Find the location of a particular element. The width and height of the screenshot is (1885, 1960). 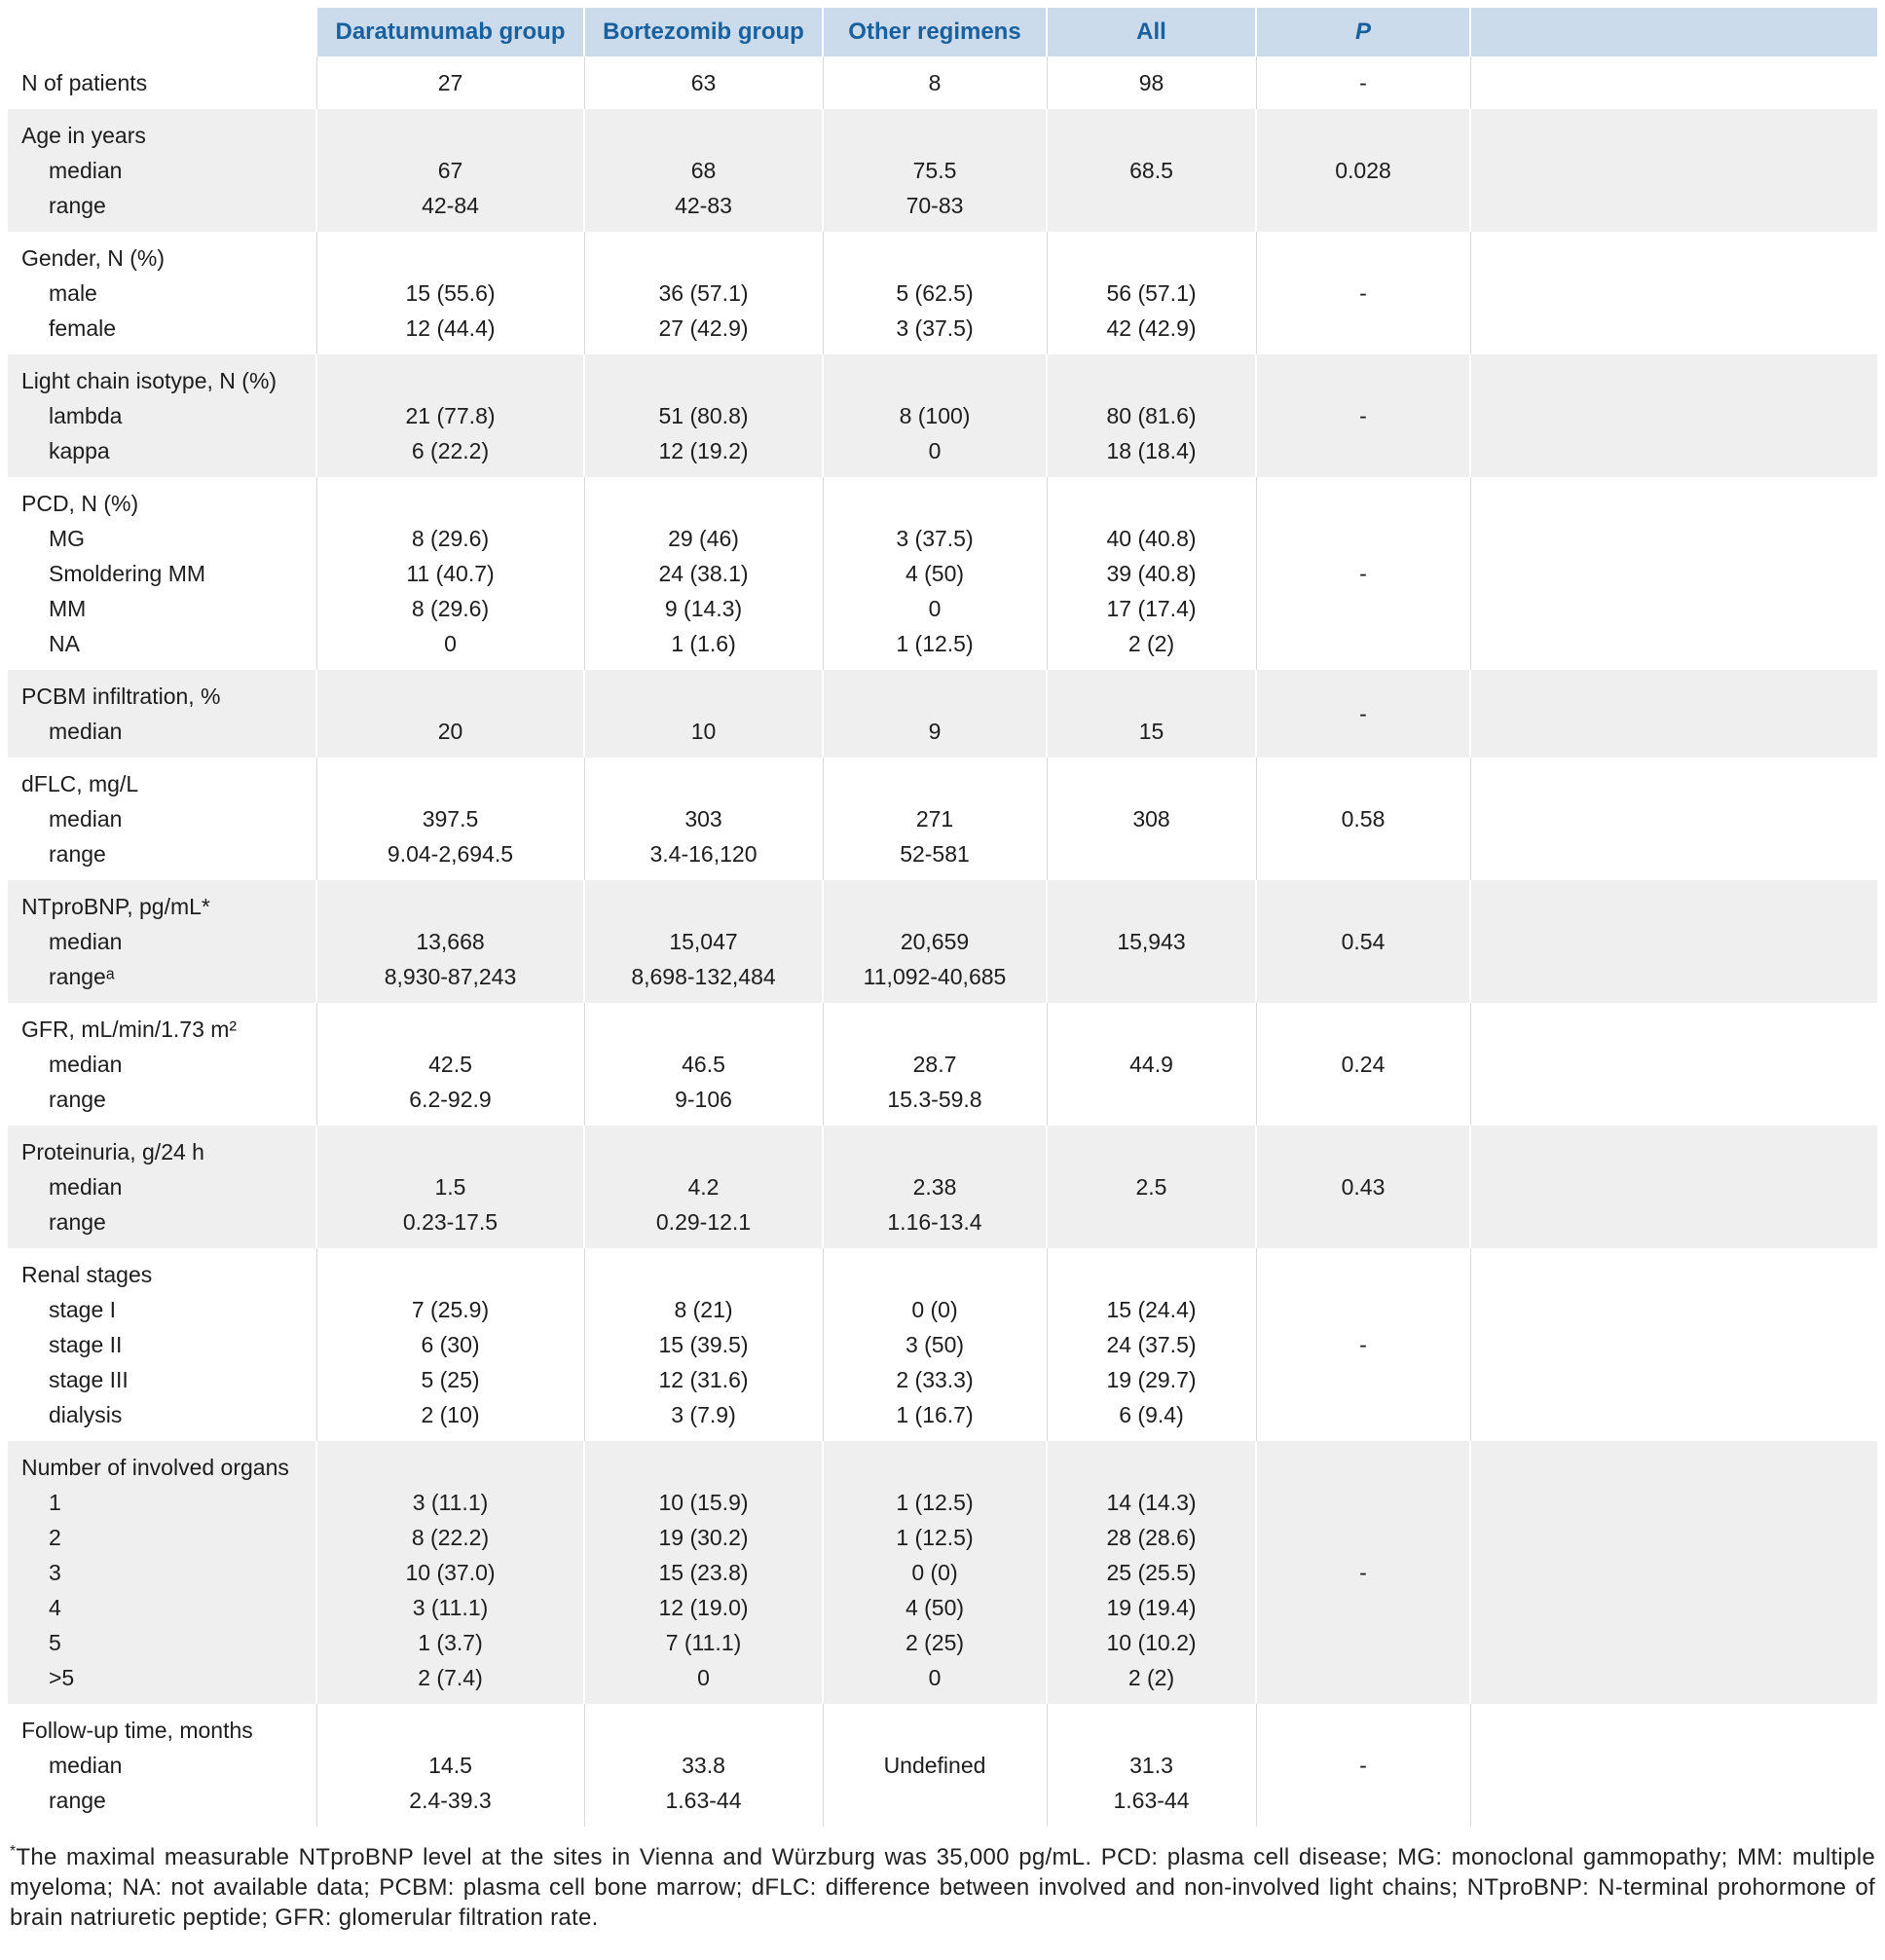

value-cell: 12 (31.6) is located at coordinates (703, 1379).